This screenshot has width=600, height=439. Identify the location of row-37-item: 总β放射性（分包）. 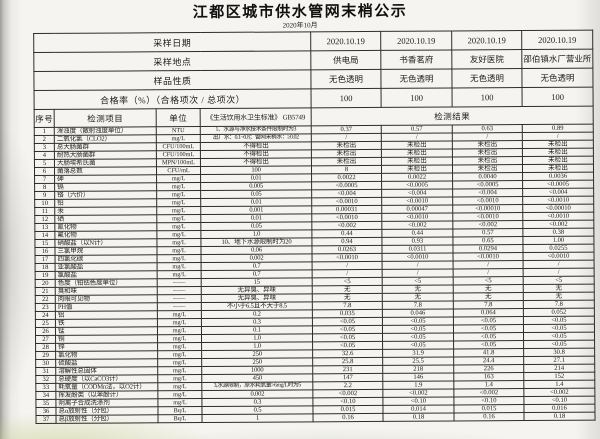
(107, 419).